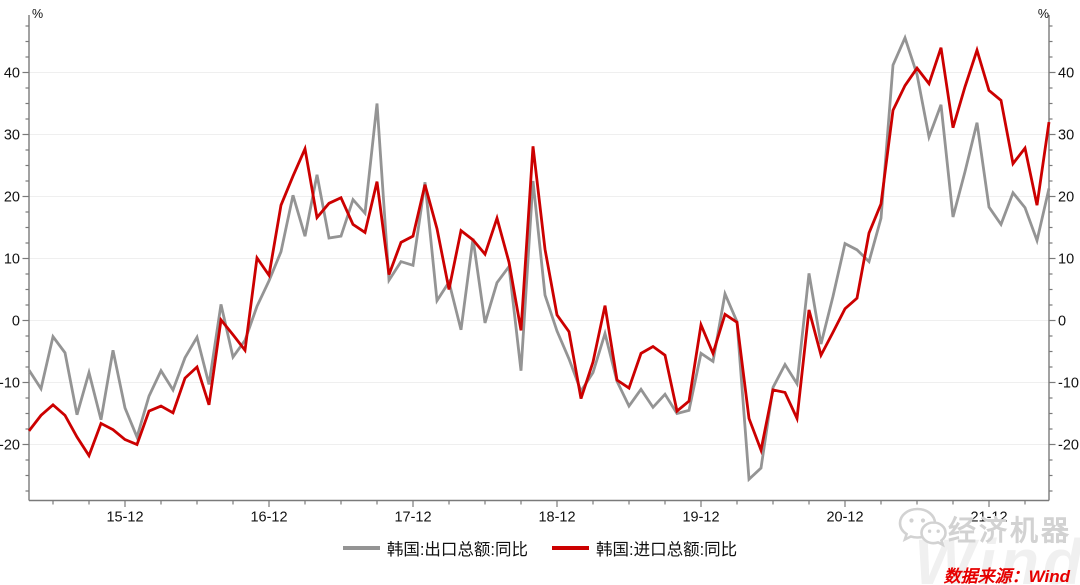 The height and width of the screenshot is (585, 1080). What do you see at coordinates (1068, 446) in the screenshot?
I see `y-tick-label-right: -20` at bounding box center [1068, 446].